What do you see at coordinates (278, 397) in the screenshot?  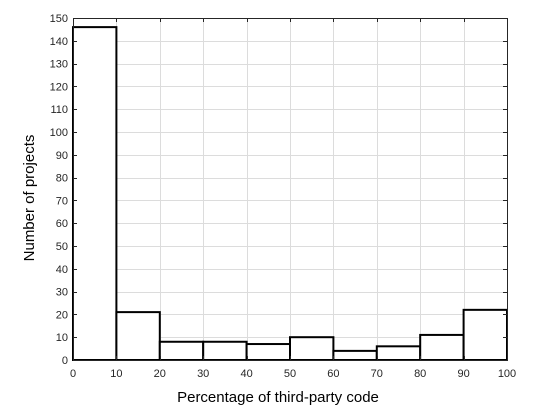 I see `x-axis-title: Percentage of third-party code` at bounding box center [278, 397].